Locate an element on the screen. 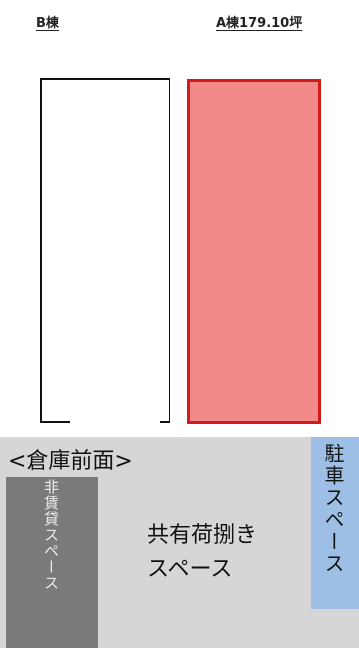 The width and height of the screenshot is (359, 648). non-rental-space: 非賃貸スペース is located at coordinates (52, 562).